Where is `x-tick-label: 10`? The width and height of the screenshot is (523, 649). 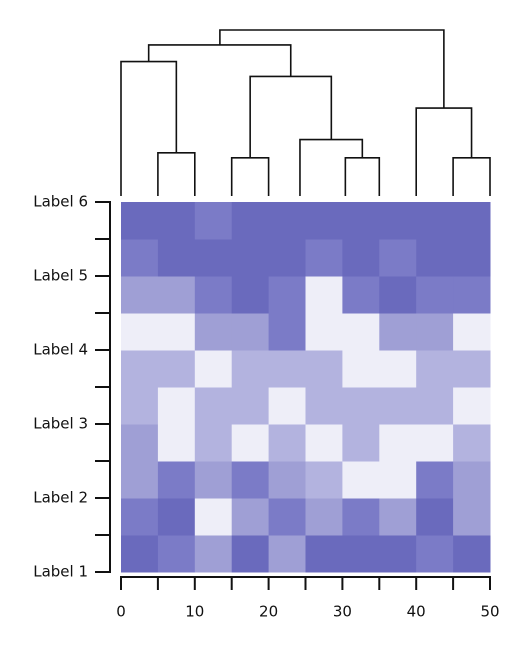
x-tick-label: 10 is located at coordinates (194, 612).